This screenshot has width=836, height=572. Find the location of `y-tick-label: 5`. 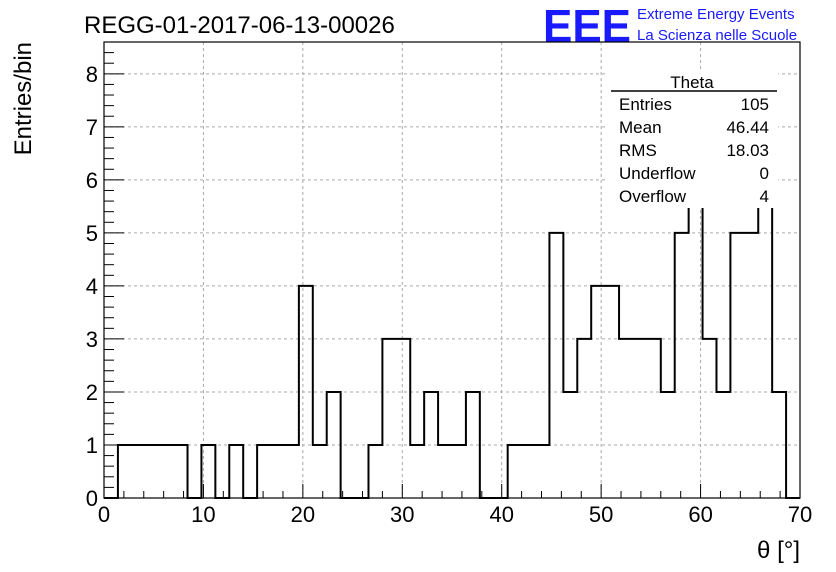

y-tick-label: 5 is located at coordinates (92, 233).